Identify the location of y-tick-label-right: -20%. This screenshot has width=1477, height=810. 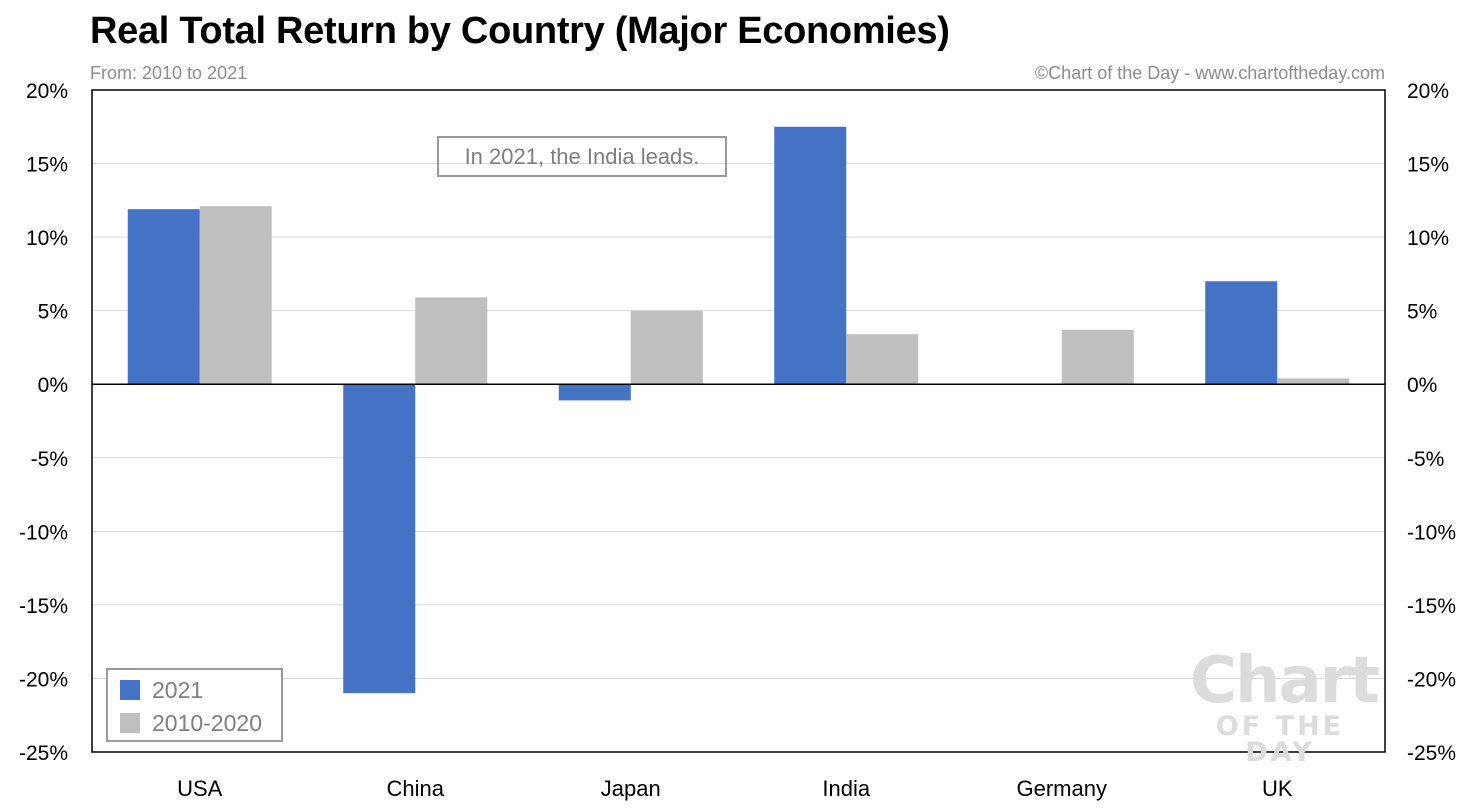
(1431, 679).